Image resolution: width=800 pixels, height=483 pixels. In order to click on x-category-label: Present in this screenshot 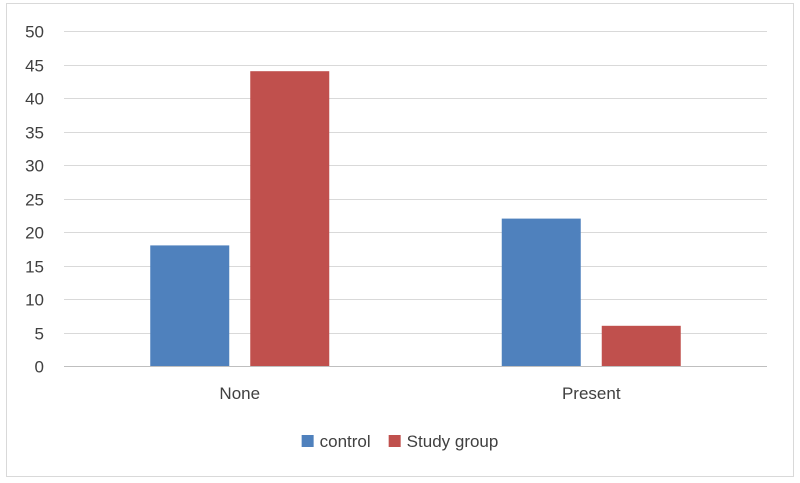, I will do `click(591, 393)`.